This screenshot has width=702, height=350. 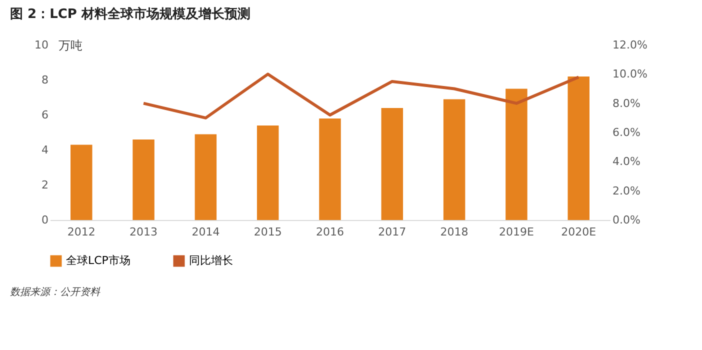 What do you see at coordinates (206, 232) in the screenshot?
I see `x-tick-label: 2014` at bounding box center [206, 232].